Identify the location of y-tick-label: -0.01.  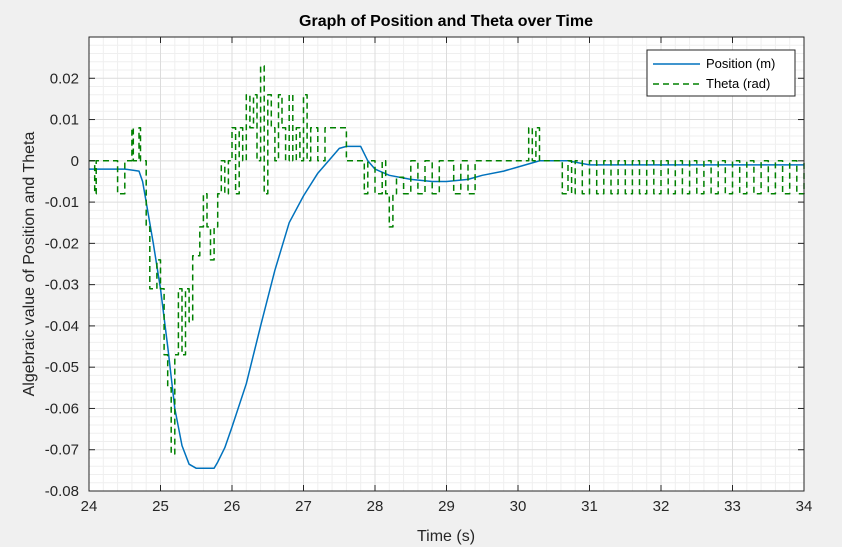
(62, 202).